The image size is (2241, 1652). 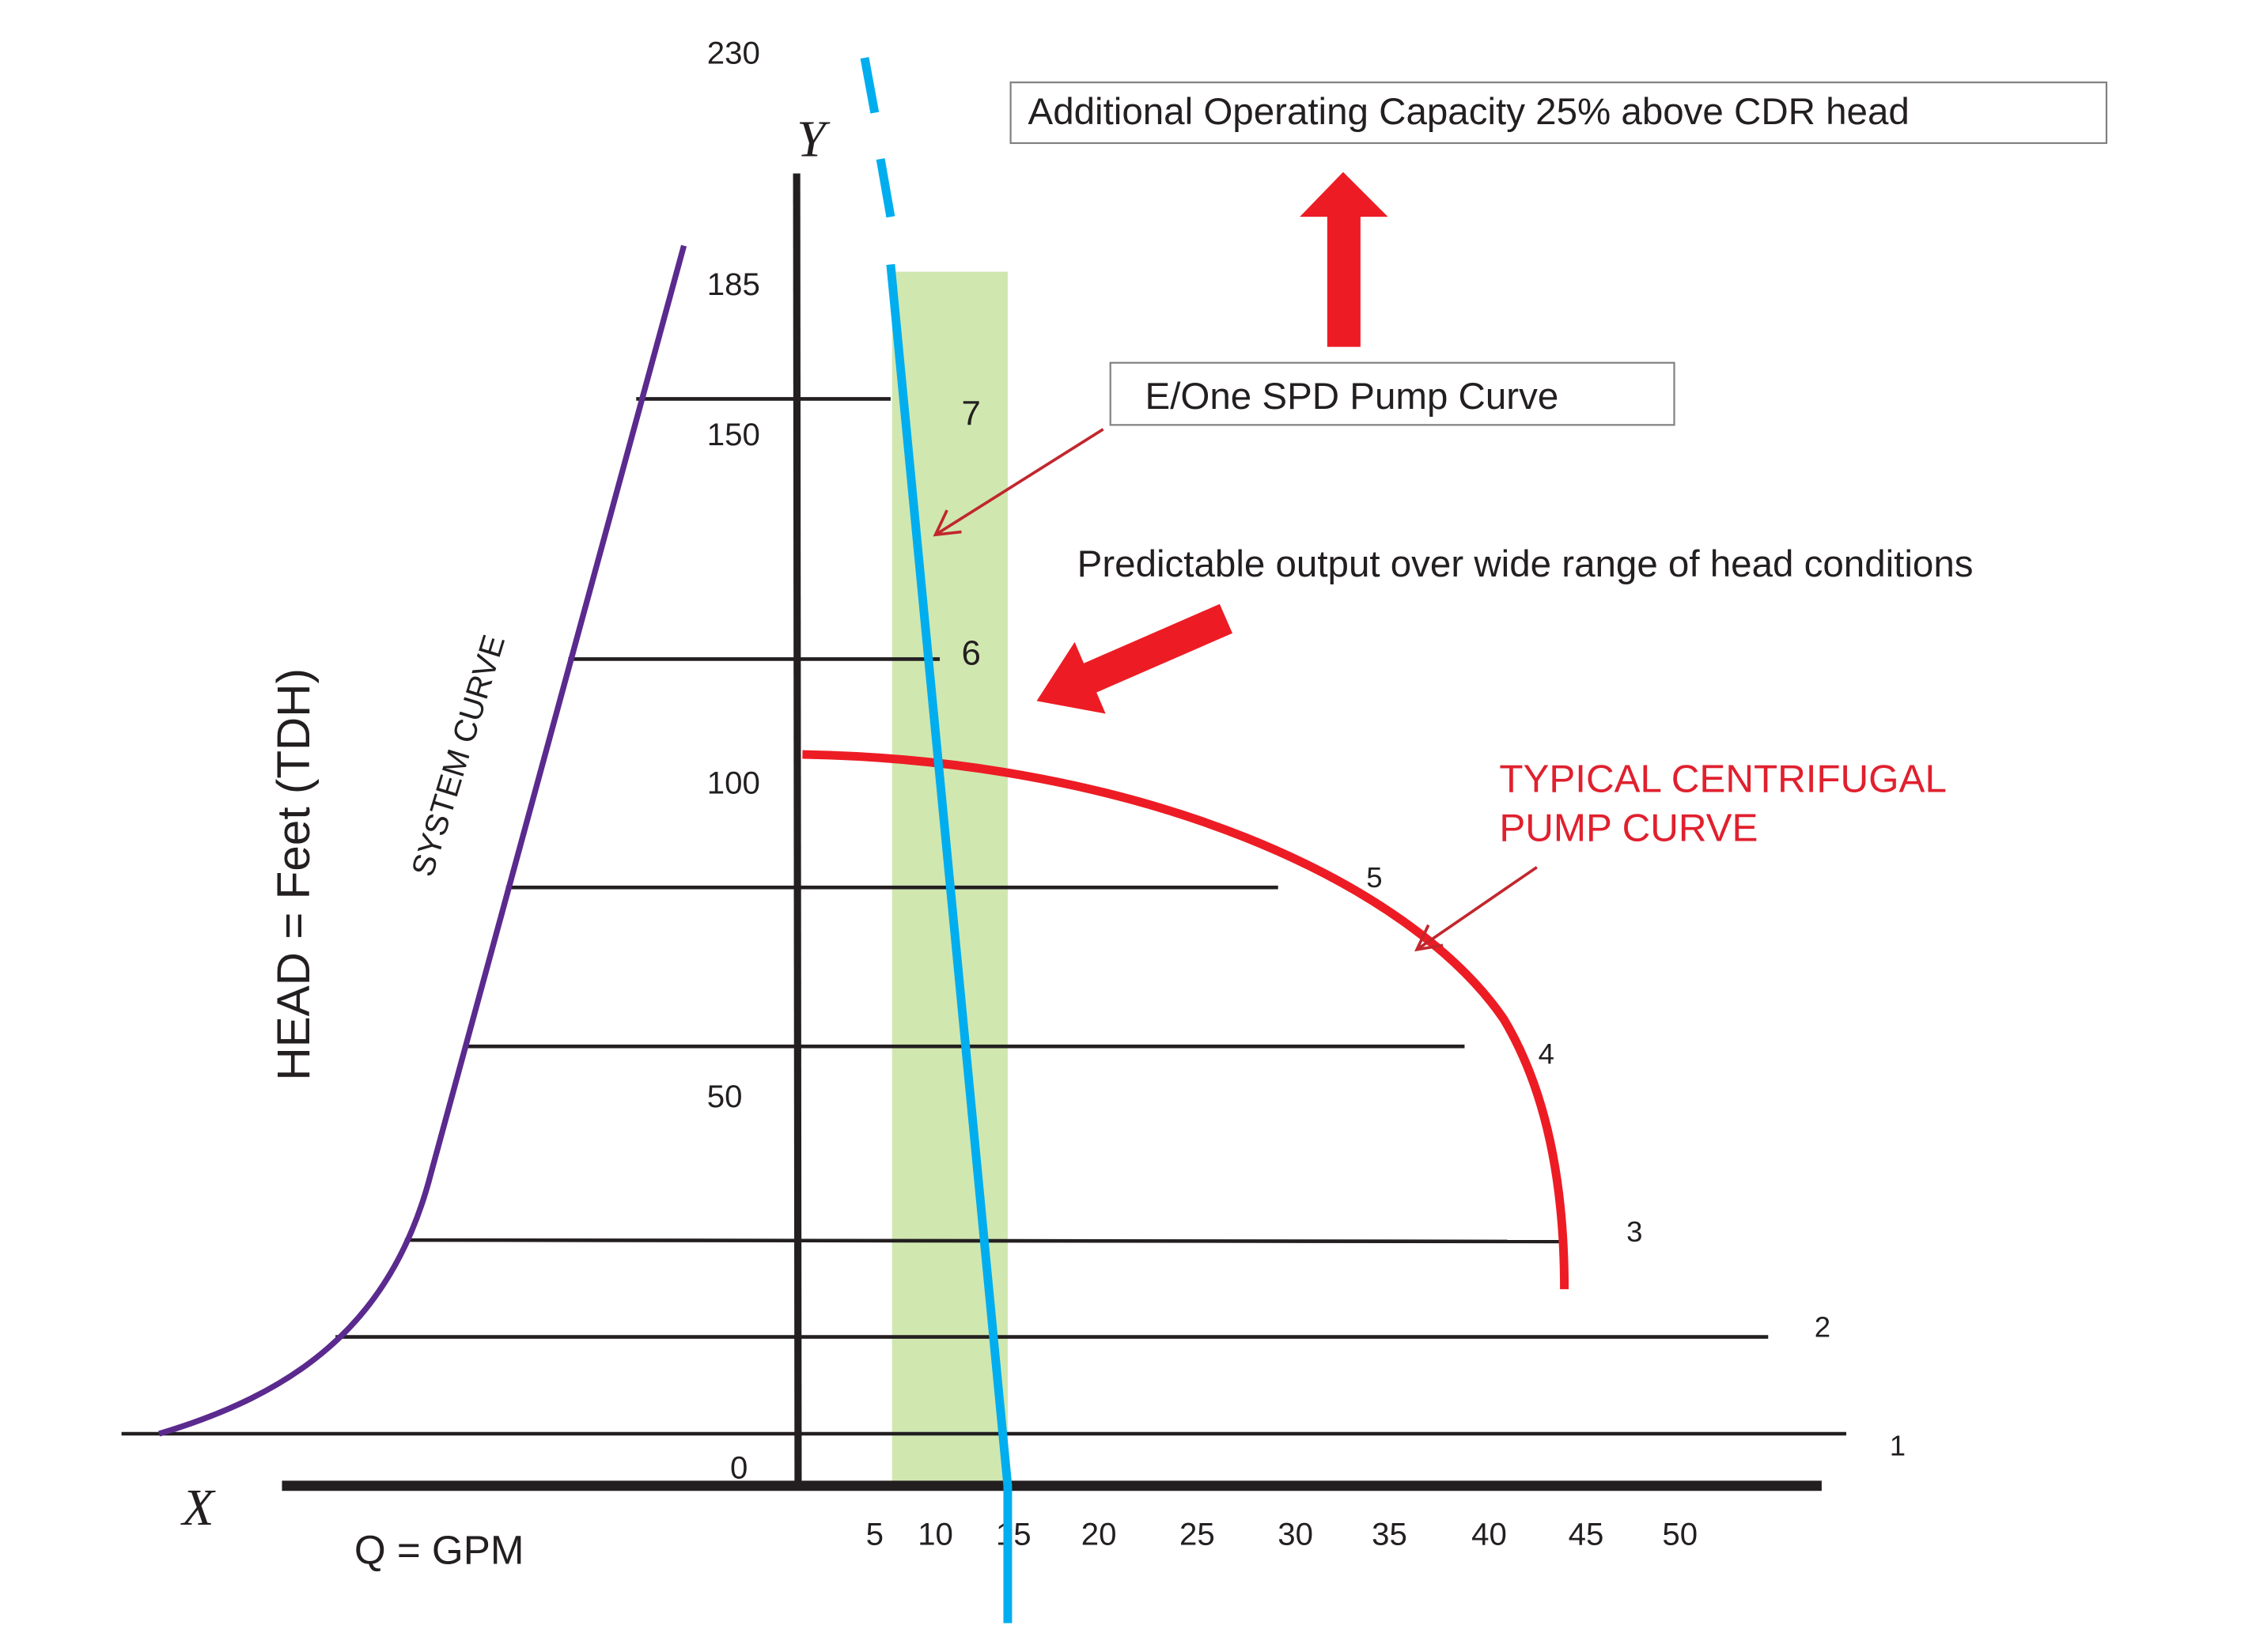 I want to click on eone-pointer-arrow-icon, so click(x=1018, y=482).